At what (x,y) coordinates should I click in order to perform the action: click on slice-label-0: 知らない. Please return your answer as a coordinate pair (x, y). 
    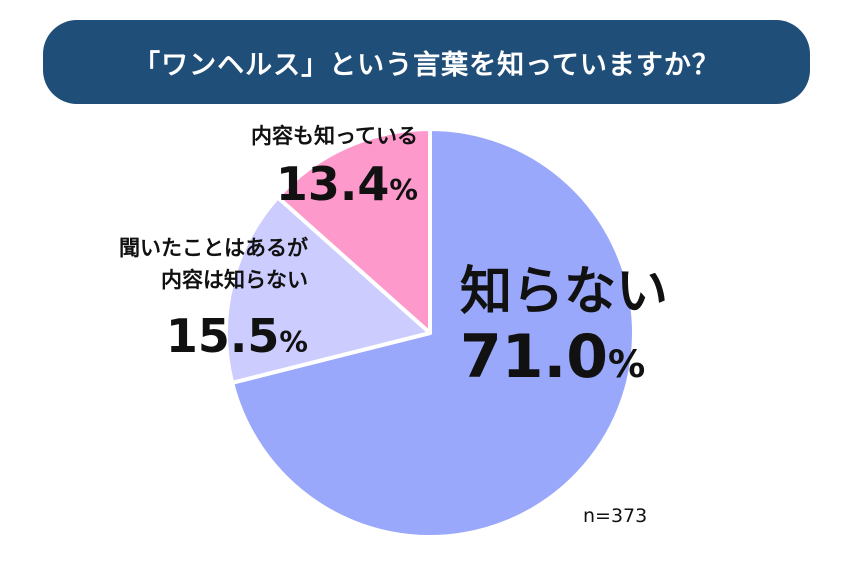
    Looking at the image, I should click on (564, 292).